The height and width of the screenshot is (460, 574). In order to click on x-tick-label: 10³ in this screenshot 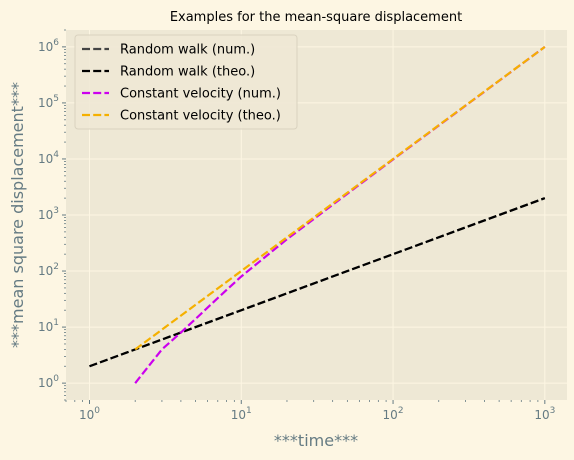, I will do `click(544, 414)`.